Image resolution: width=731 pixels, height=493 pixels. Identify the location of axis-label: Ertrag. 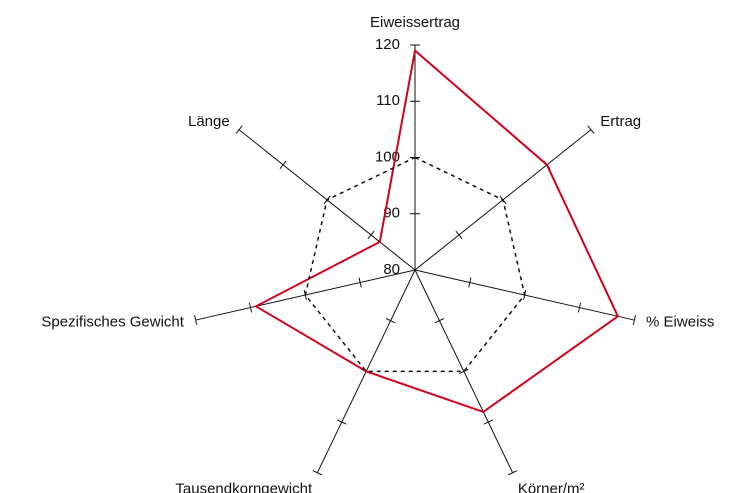
(620, 121).